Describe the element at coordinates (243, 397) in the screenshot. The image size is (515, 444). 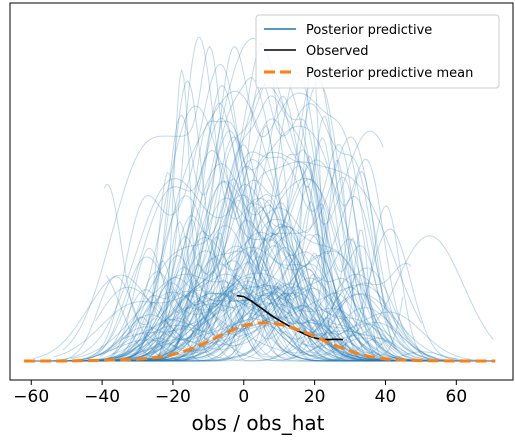
I see `x-tick-label: 0` at that location.